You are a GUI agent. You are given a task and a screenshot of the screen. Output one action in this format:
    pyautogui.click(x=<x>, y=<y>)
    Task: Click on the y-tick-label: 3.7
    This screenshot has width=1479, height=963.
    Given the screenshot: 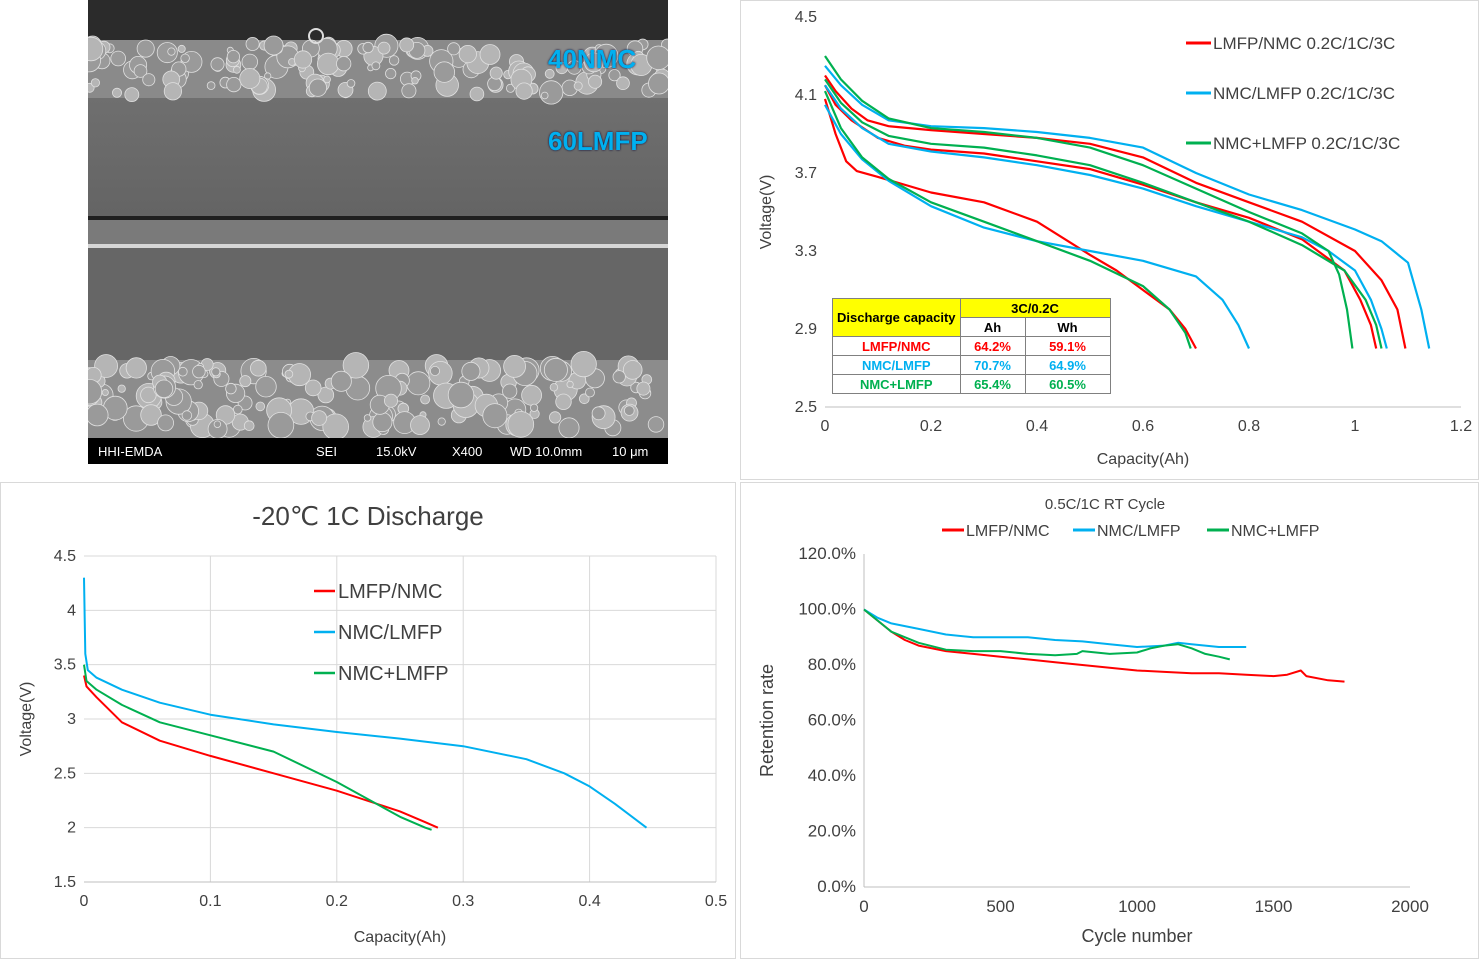 What is the action you would take?
    pyautogui.click(x=806, y=173)
    